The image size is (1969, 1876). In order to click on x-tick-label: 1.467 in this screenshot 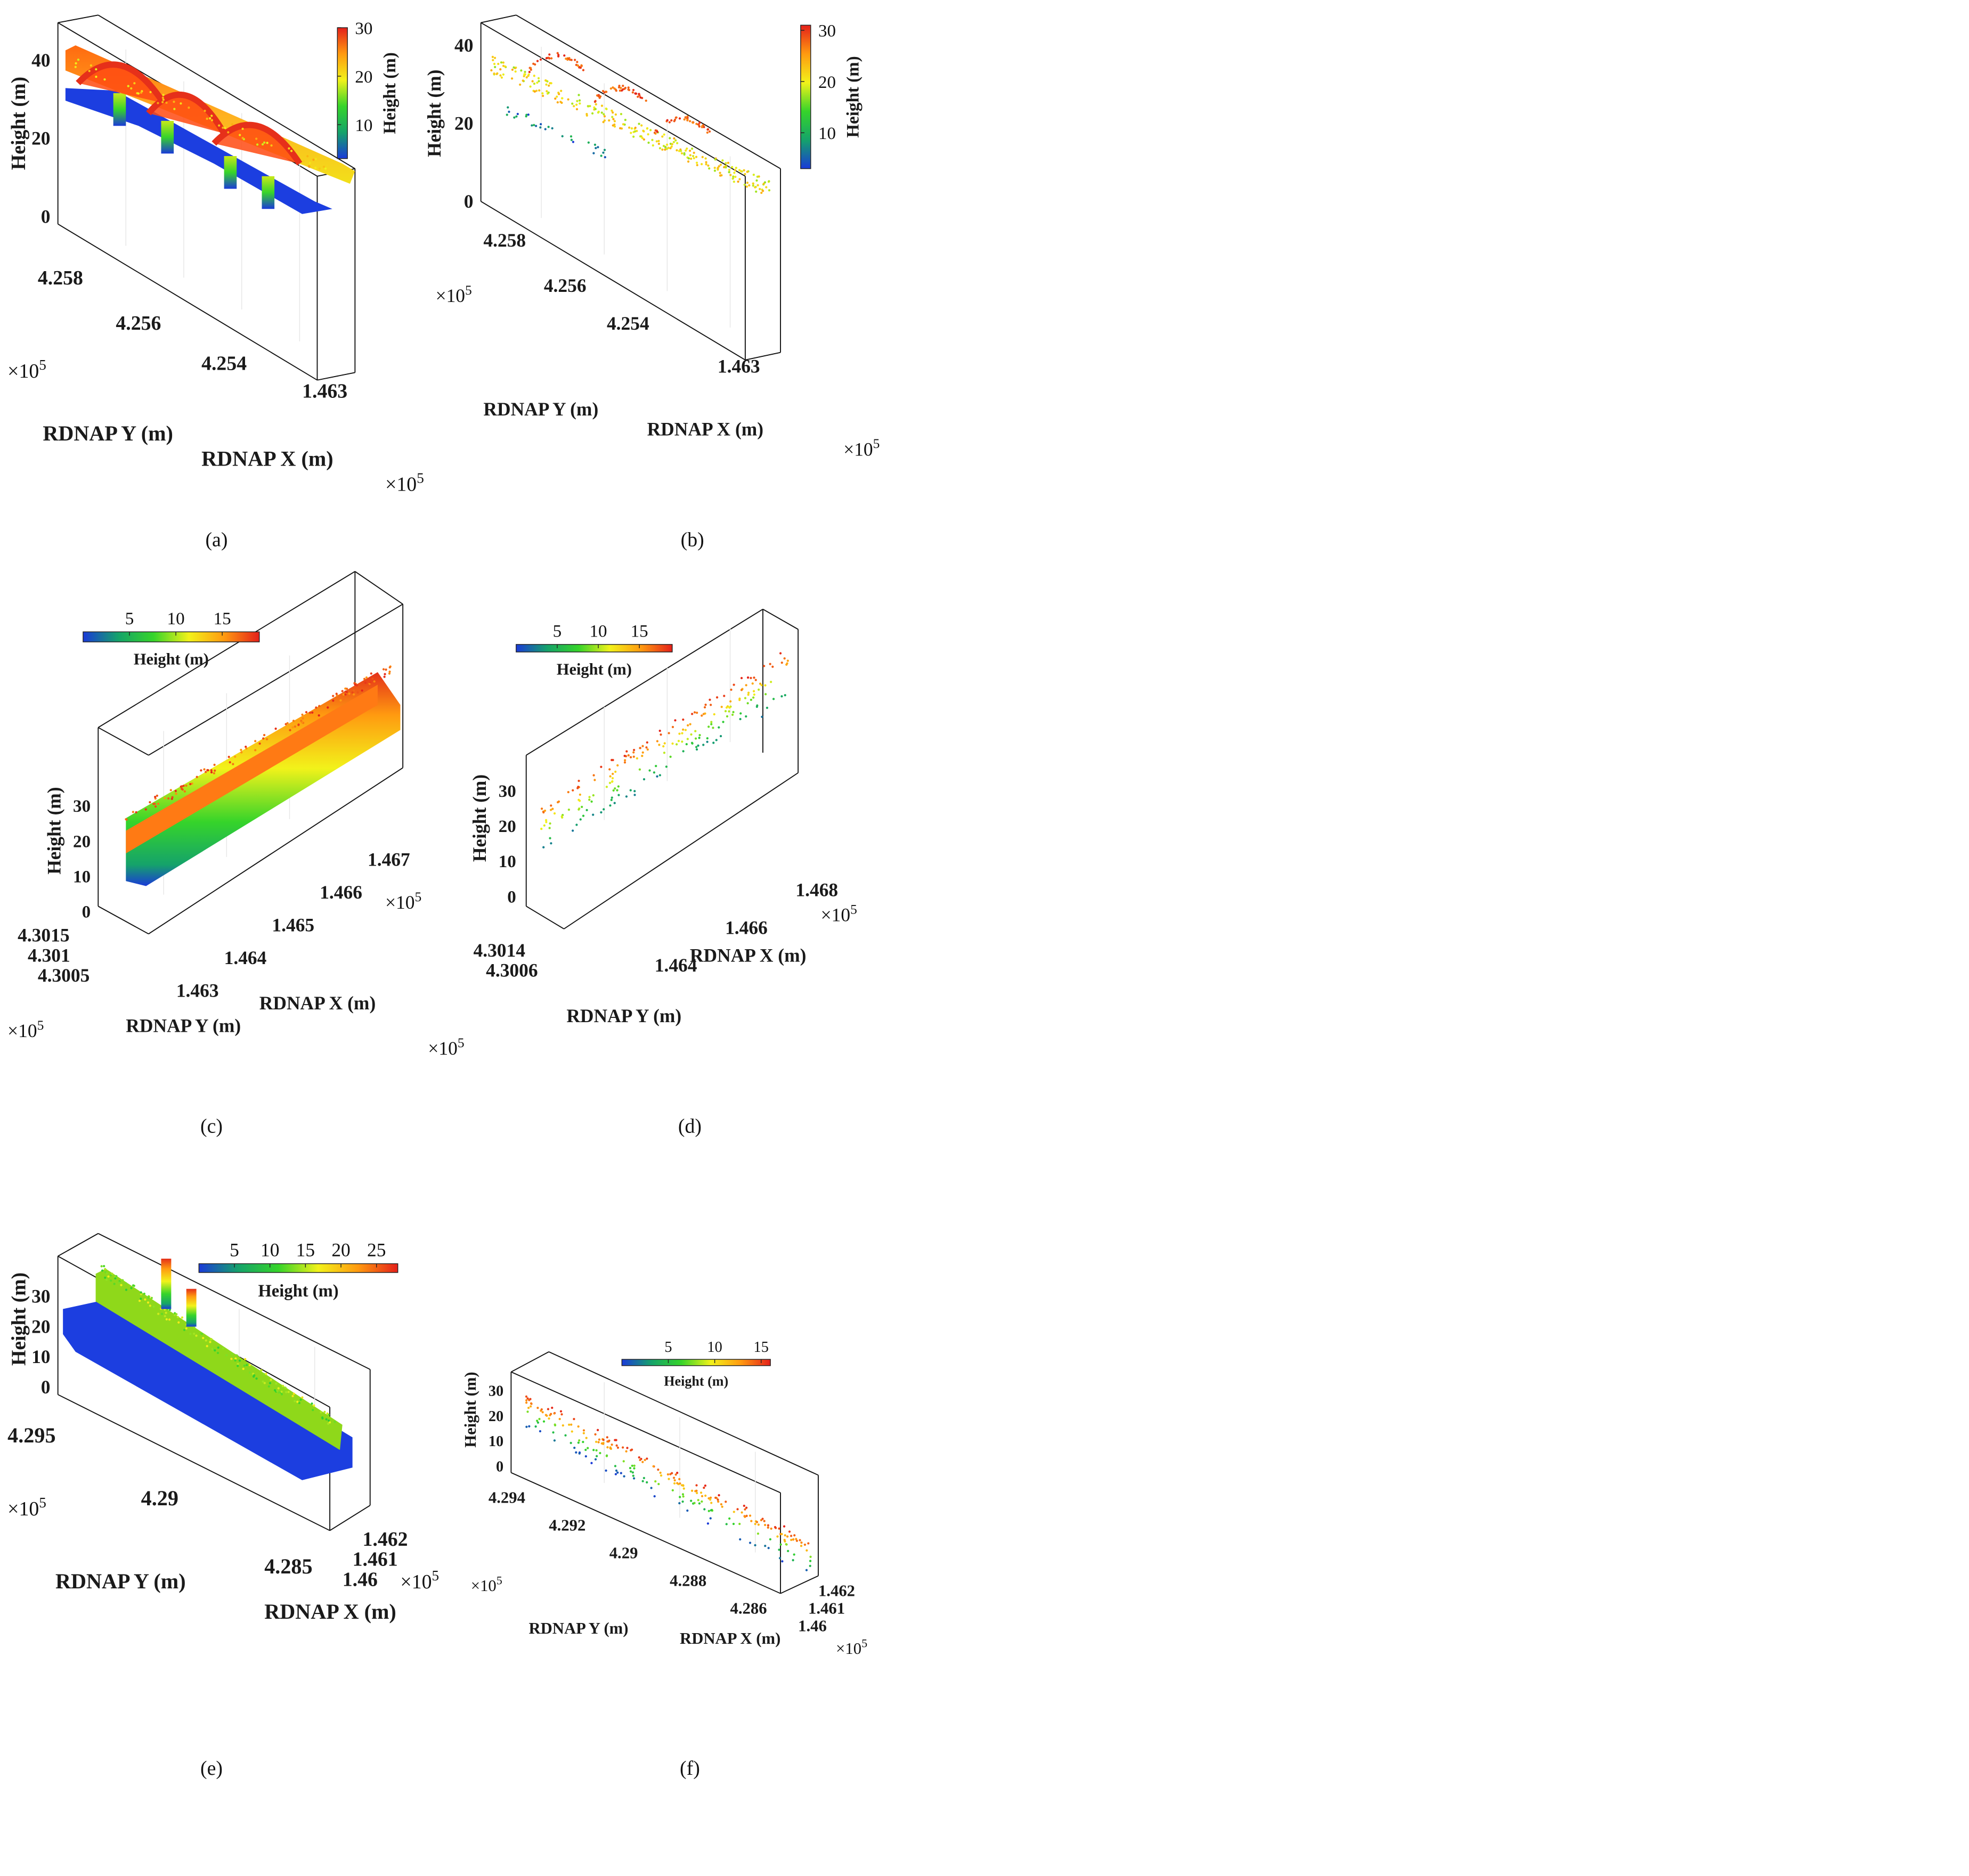, I will do `click(389, 859)`.